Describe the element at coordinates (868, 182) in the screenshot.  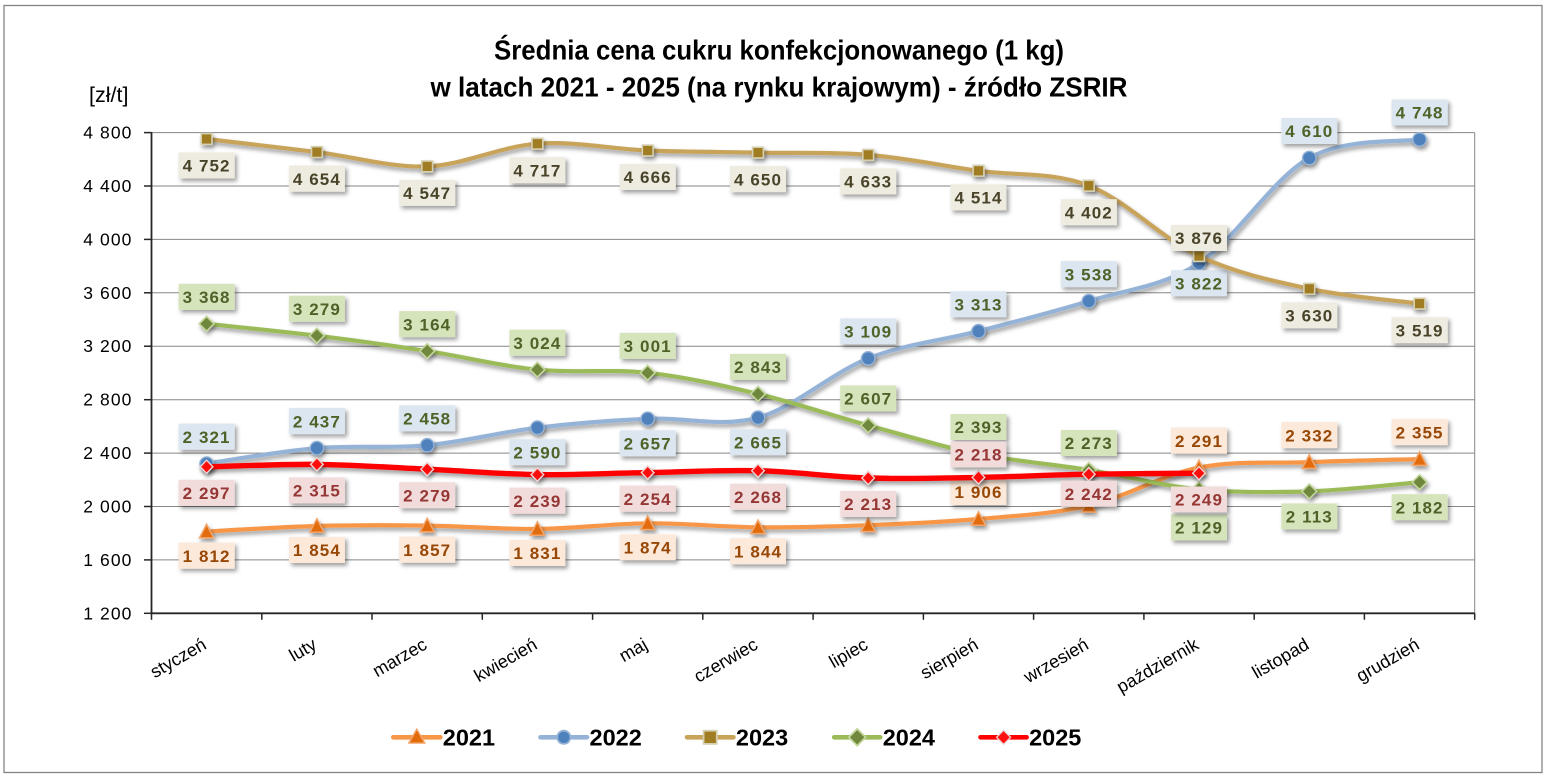
I see `svg-text: 4 633` at that location.